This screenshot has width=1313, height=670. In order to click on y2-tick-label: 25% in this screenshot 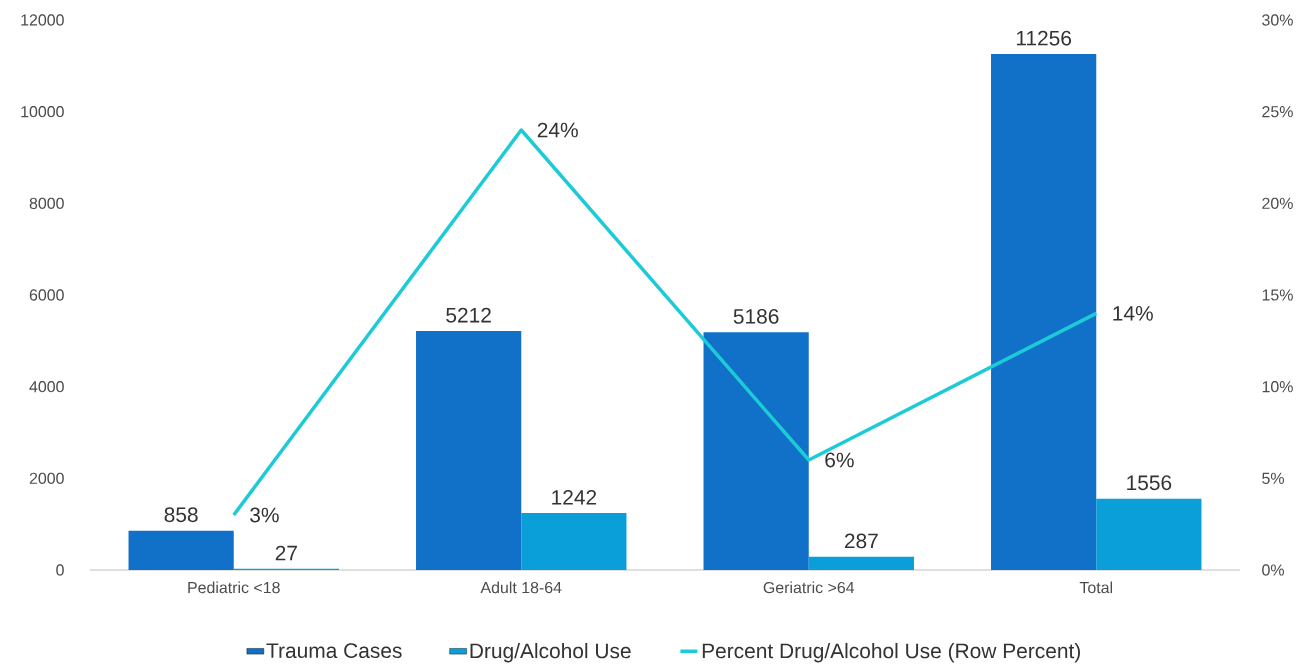, I will do `click(1277, 112)`.